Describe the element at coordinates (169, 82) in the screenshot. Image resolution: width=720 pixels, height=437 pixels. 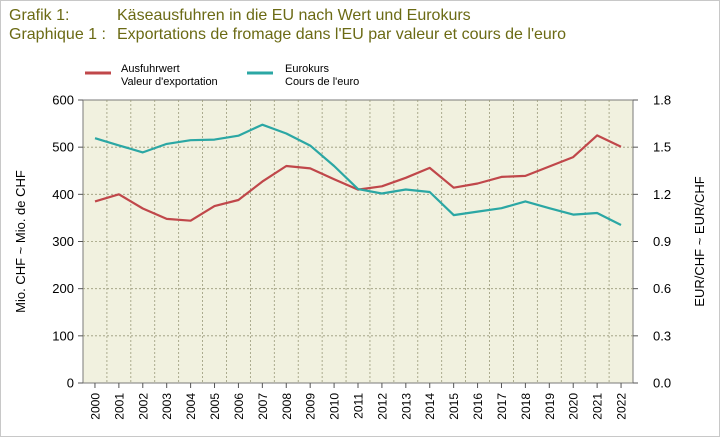
I see `legend-label-export-fr: Valeur d'exportation` at that location.